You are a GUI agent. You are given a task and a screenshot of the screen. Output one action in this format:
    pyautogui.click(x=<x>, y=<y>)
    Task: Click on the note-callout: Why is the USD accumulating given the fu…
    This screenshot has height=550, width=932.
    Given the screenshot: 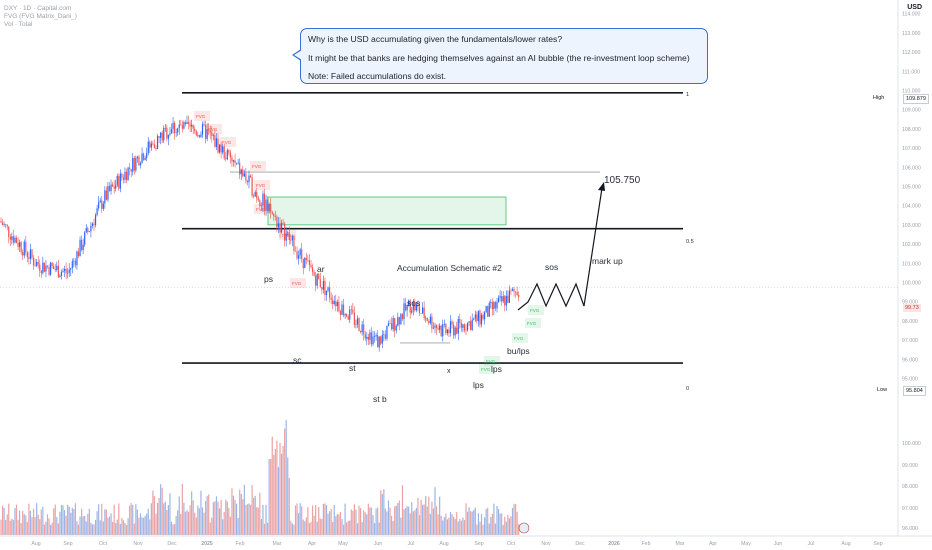 What is the action you would take?
    pyautogui.click(x=500, y=56)
    